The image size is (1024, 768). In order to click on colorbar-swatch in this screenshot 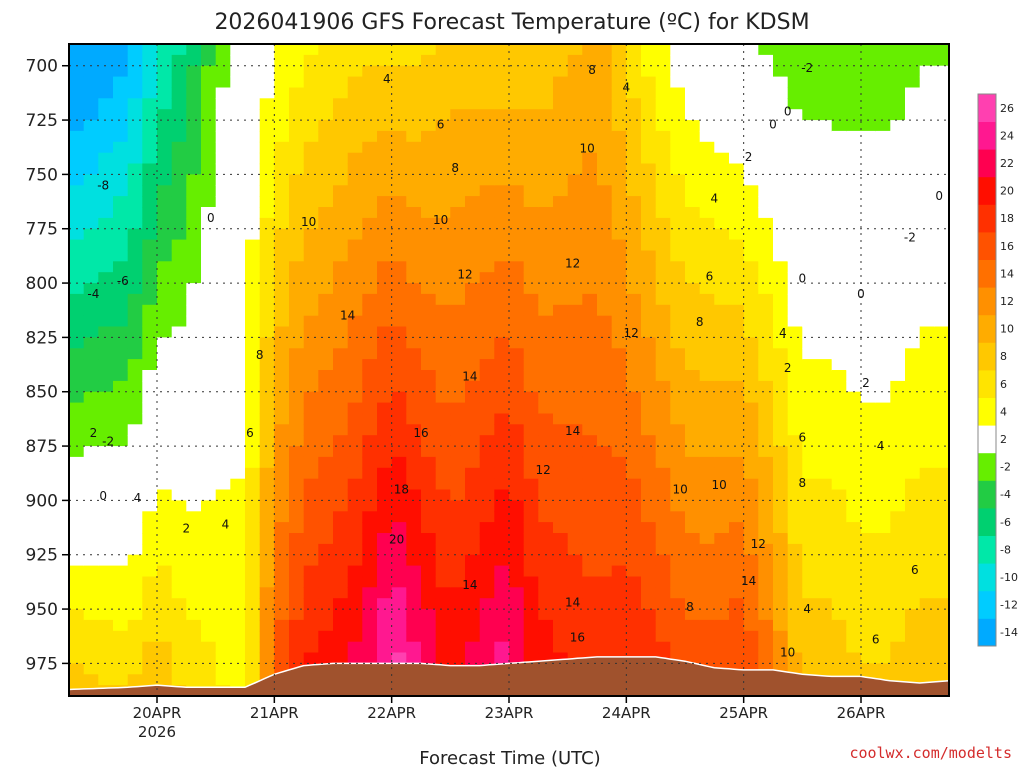, I will do `click(987, 494)`.